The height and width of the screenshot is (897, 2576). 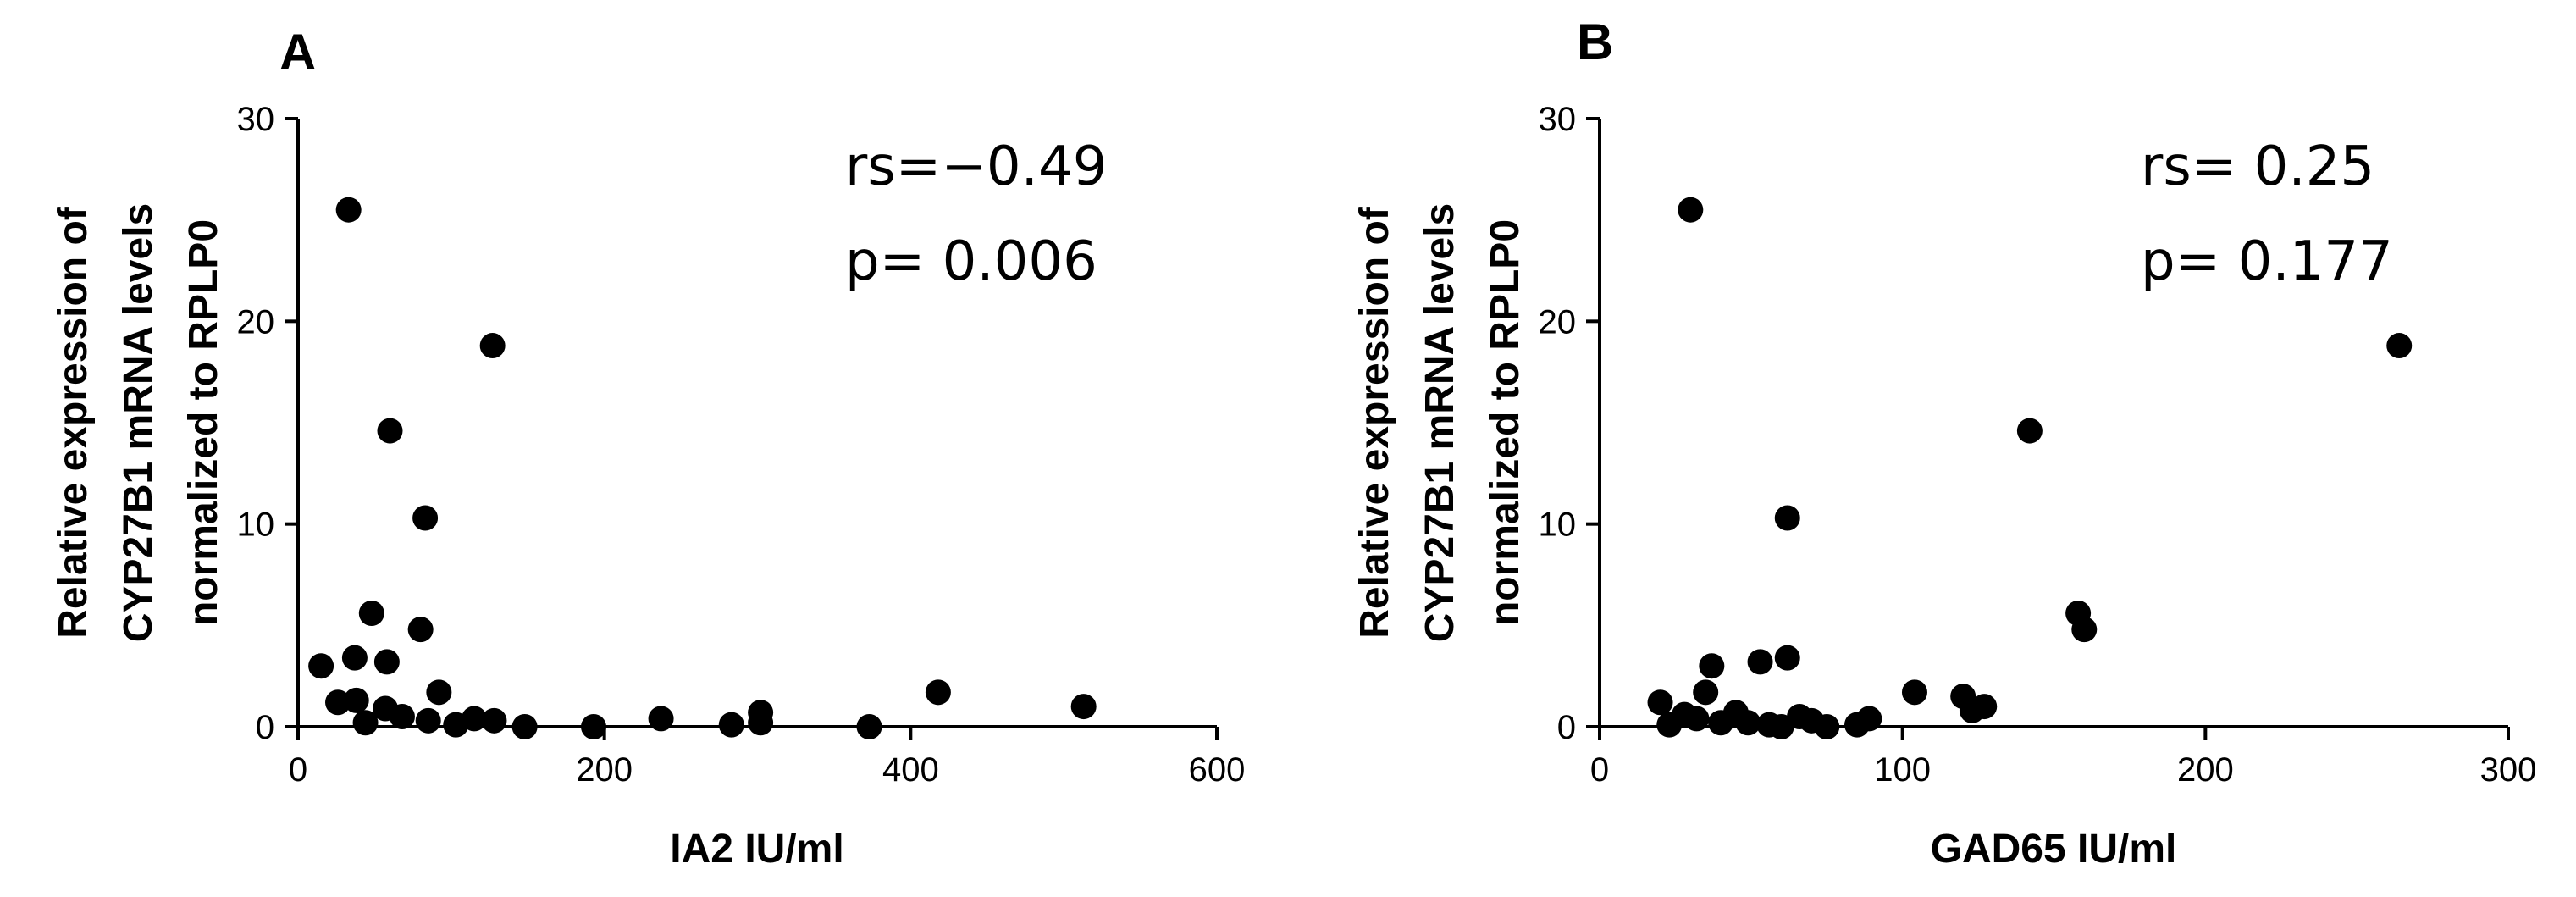 I want to click on x-tick-label: 300, so click(x=2508, y=770).